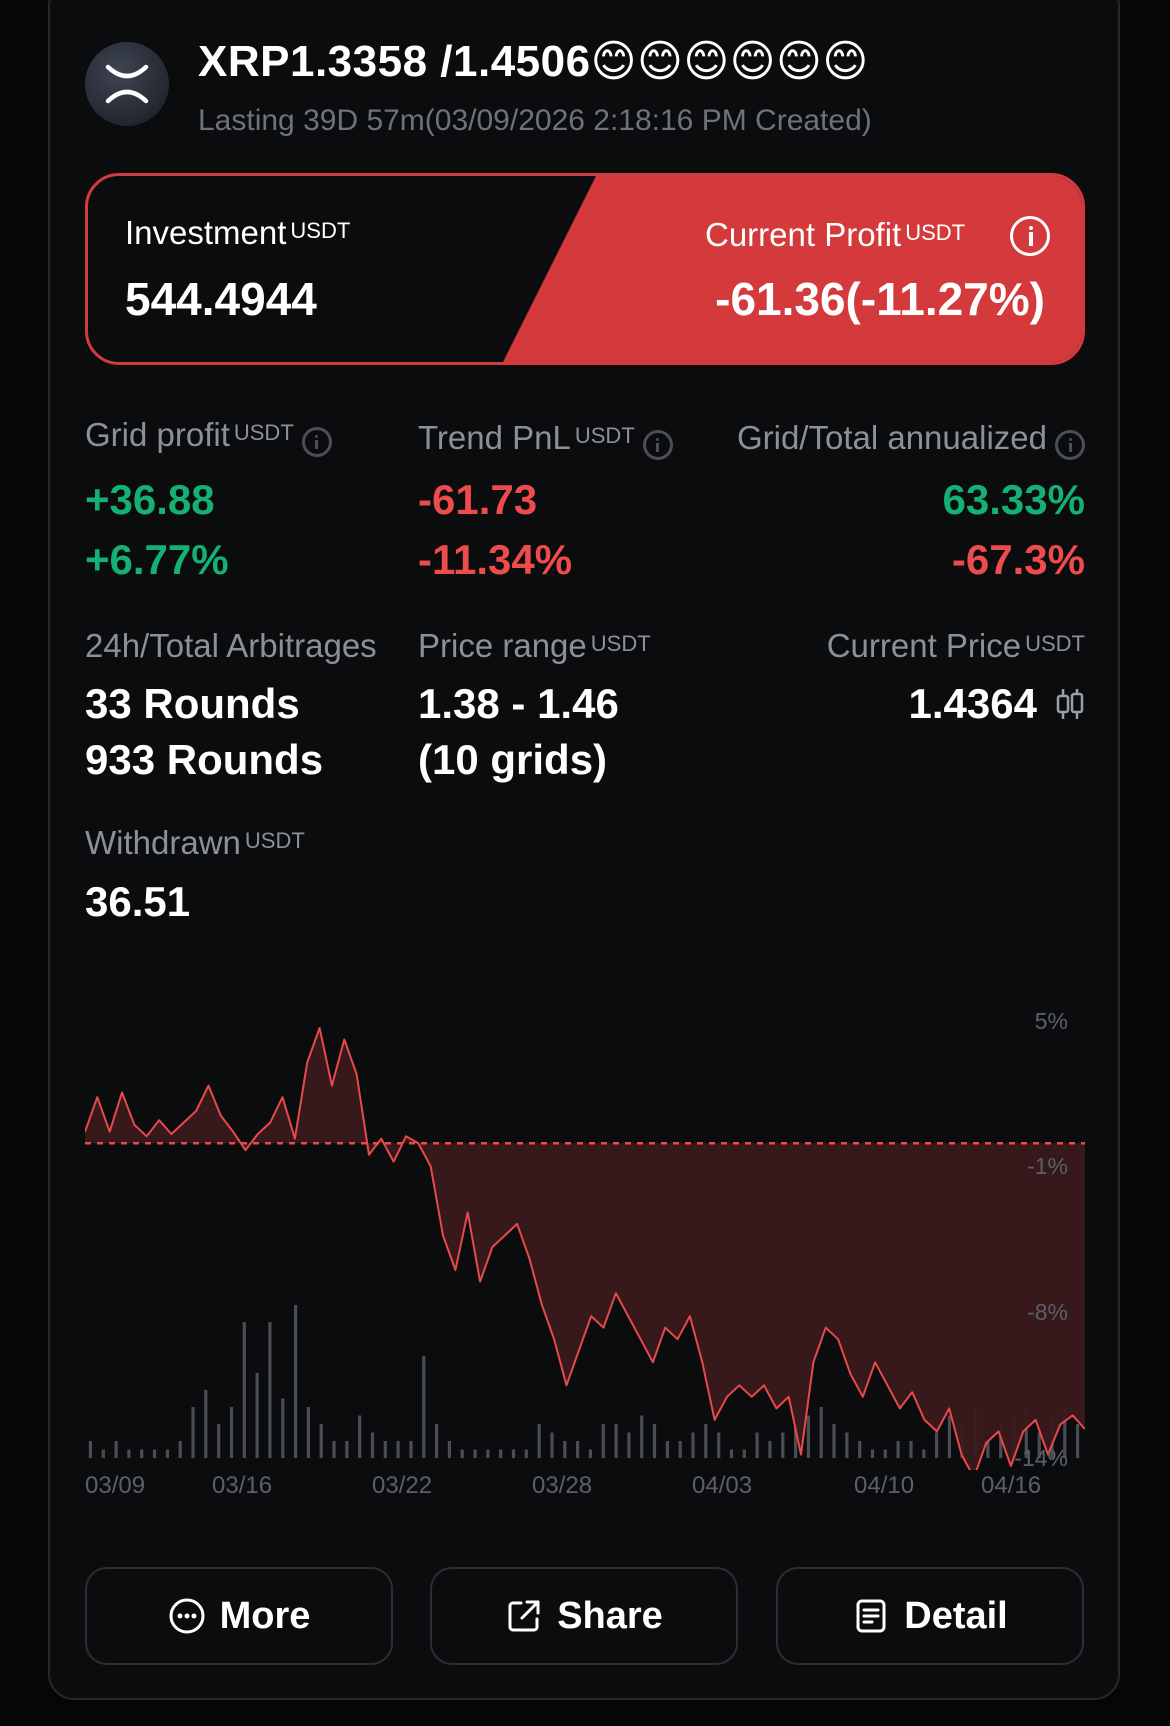 The width and height of the screenshot is (1170, 1726). Describe the element at coordinates (192, 703) in the screenshot. I see `arbitrages-24h: 33 Rounds` at that location.